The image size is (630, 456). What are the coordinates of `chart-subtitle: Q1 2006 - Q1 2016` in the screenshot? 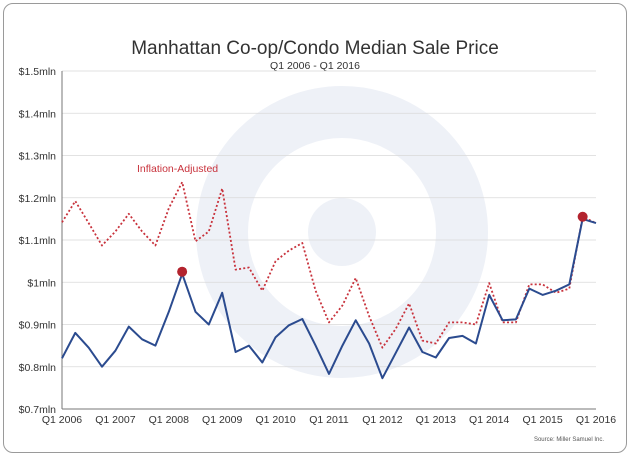 It's located at (315, 66).